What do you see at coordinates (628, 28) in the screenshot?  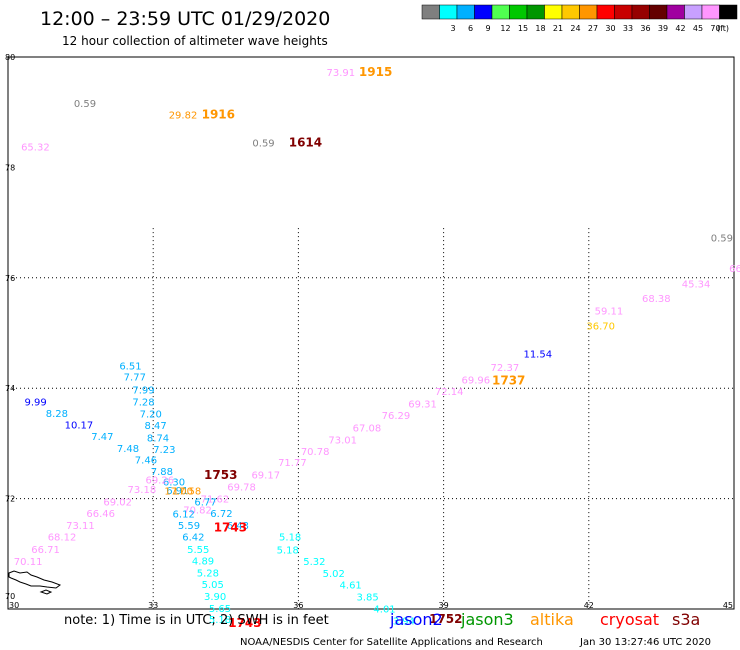 I see `legend-label: 33` at bounding box center [628, 28].